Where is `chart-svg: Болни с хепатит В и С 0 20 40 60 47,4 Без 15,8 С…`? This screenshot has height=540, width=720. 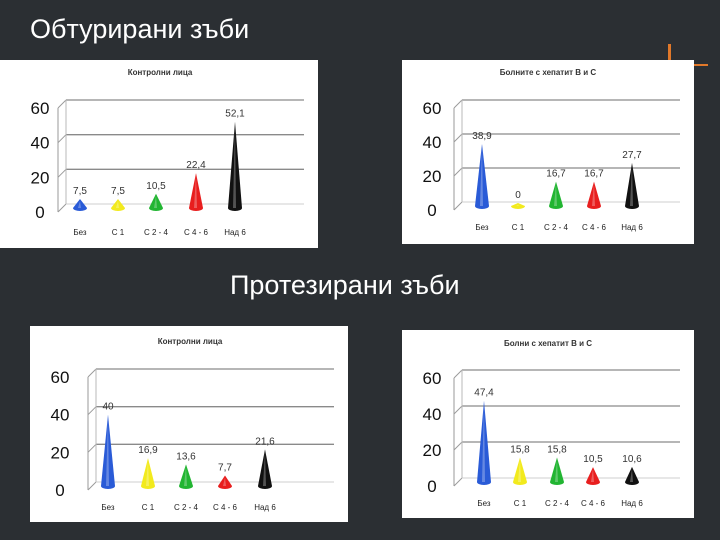
chart-svg: Болни с хепатит В и С 0 20 40 60 47,4 Без 15,8 С… is located at coordinates (551, 423).